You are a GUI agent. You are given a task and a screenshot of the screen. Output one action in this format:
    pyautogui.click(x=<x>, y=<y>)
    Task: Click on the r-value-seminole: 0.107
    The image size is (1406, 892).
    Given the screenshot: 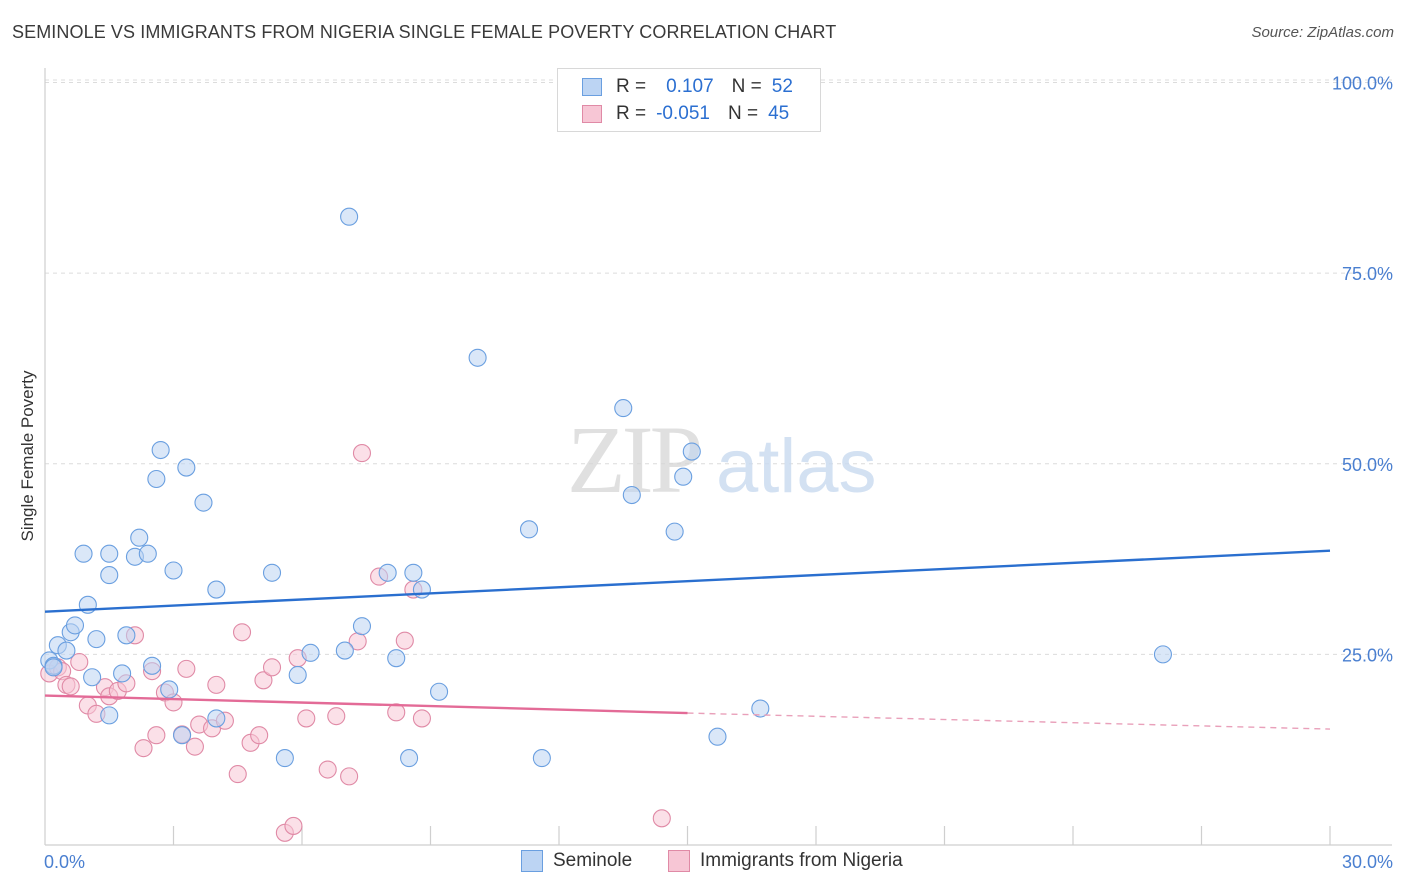 What is the action you would take?
    pyautogui.click(x=690, y=86)
    